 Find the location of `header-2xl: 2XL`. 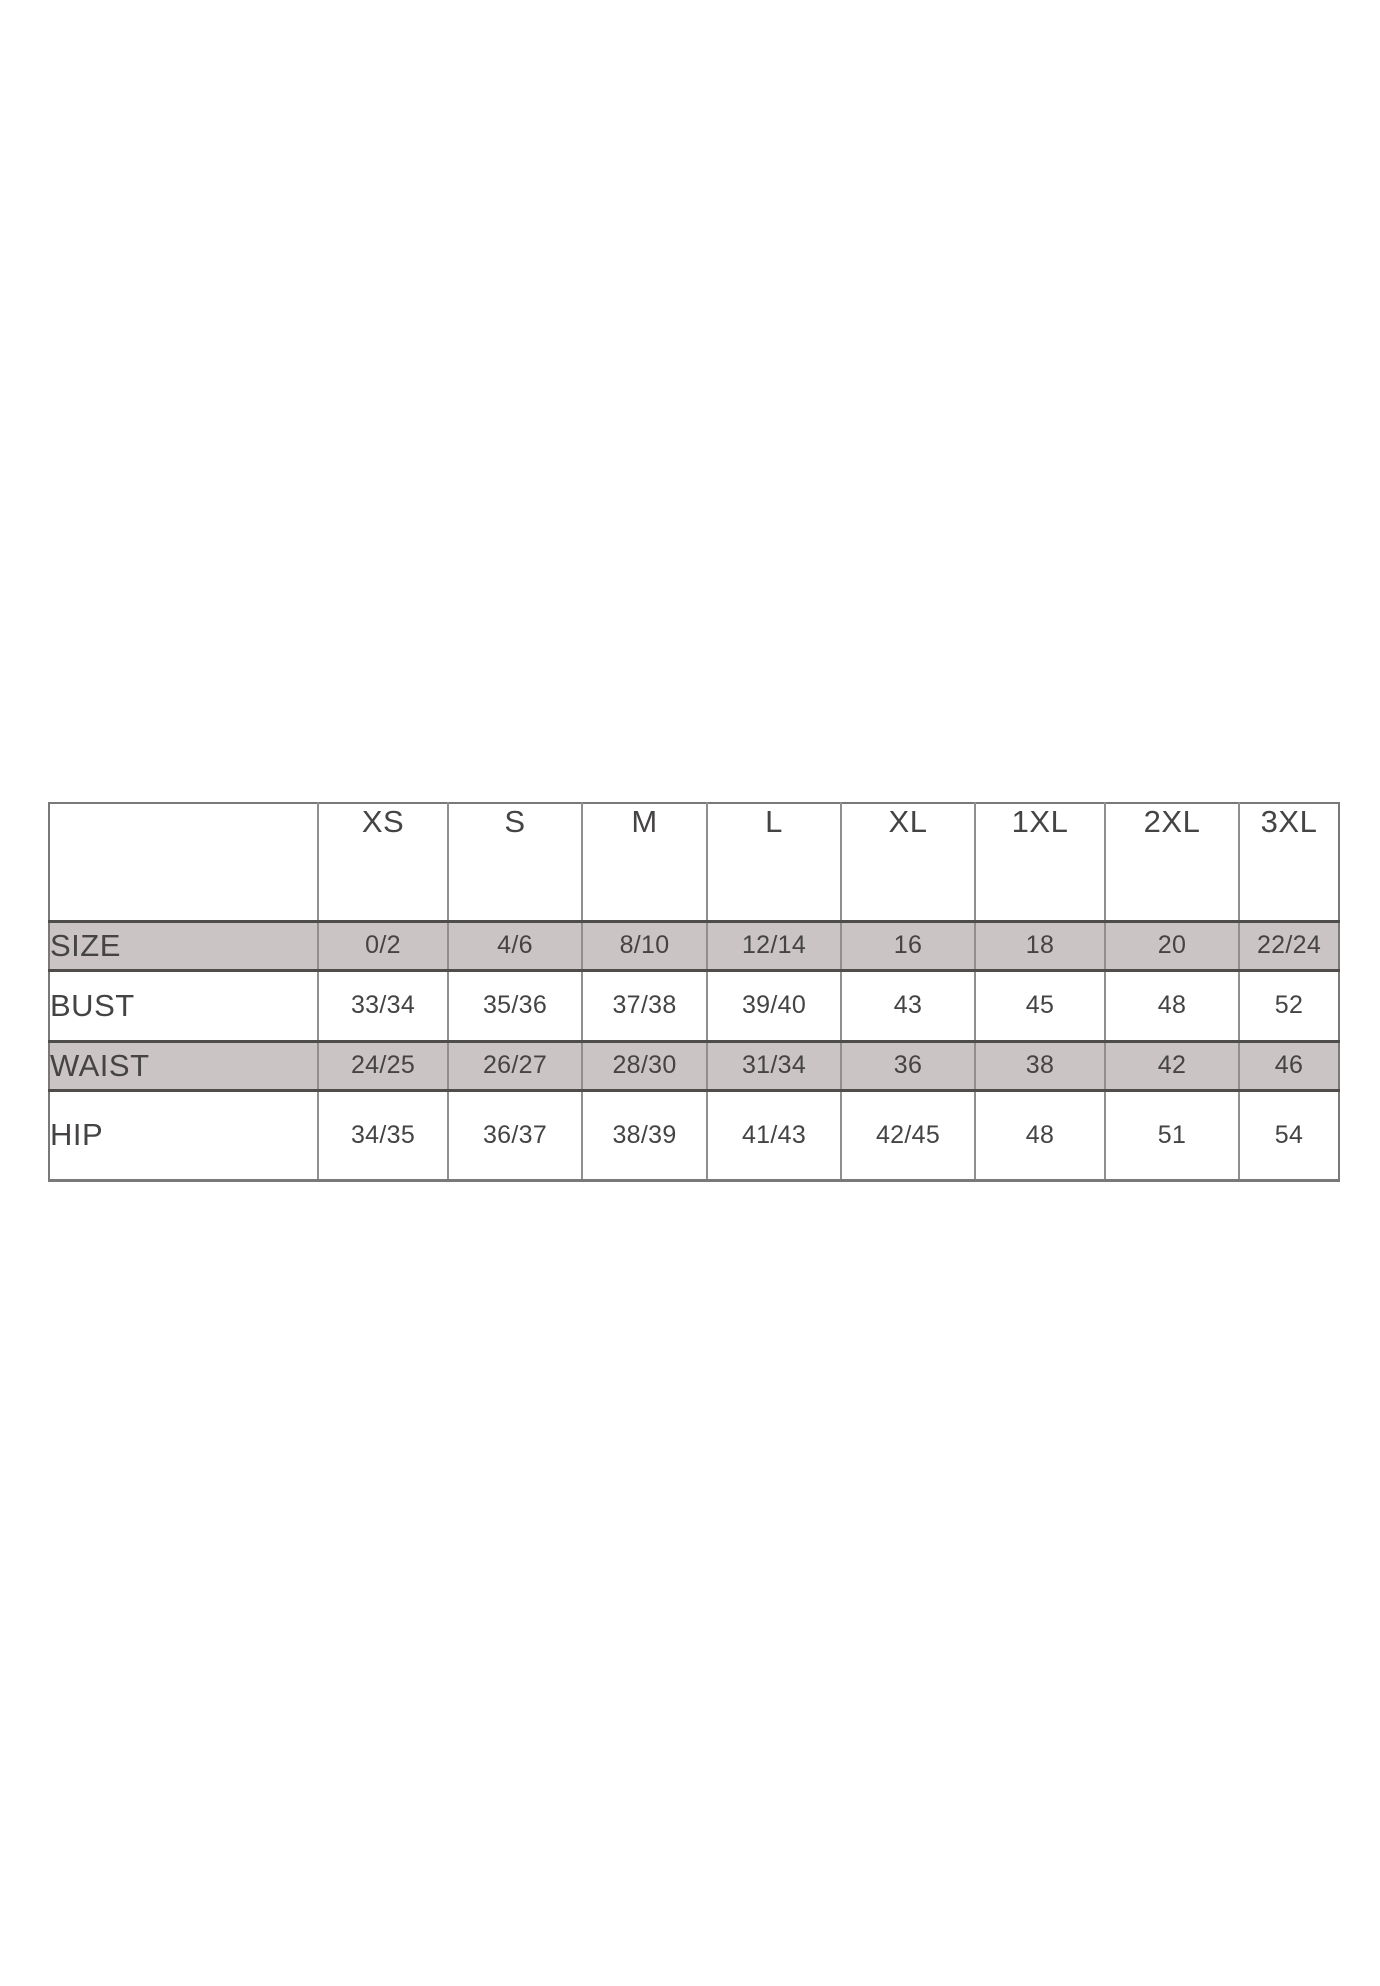

header-2xl: 2XL is located at coordinates (1172, 862).